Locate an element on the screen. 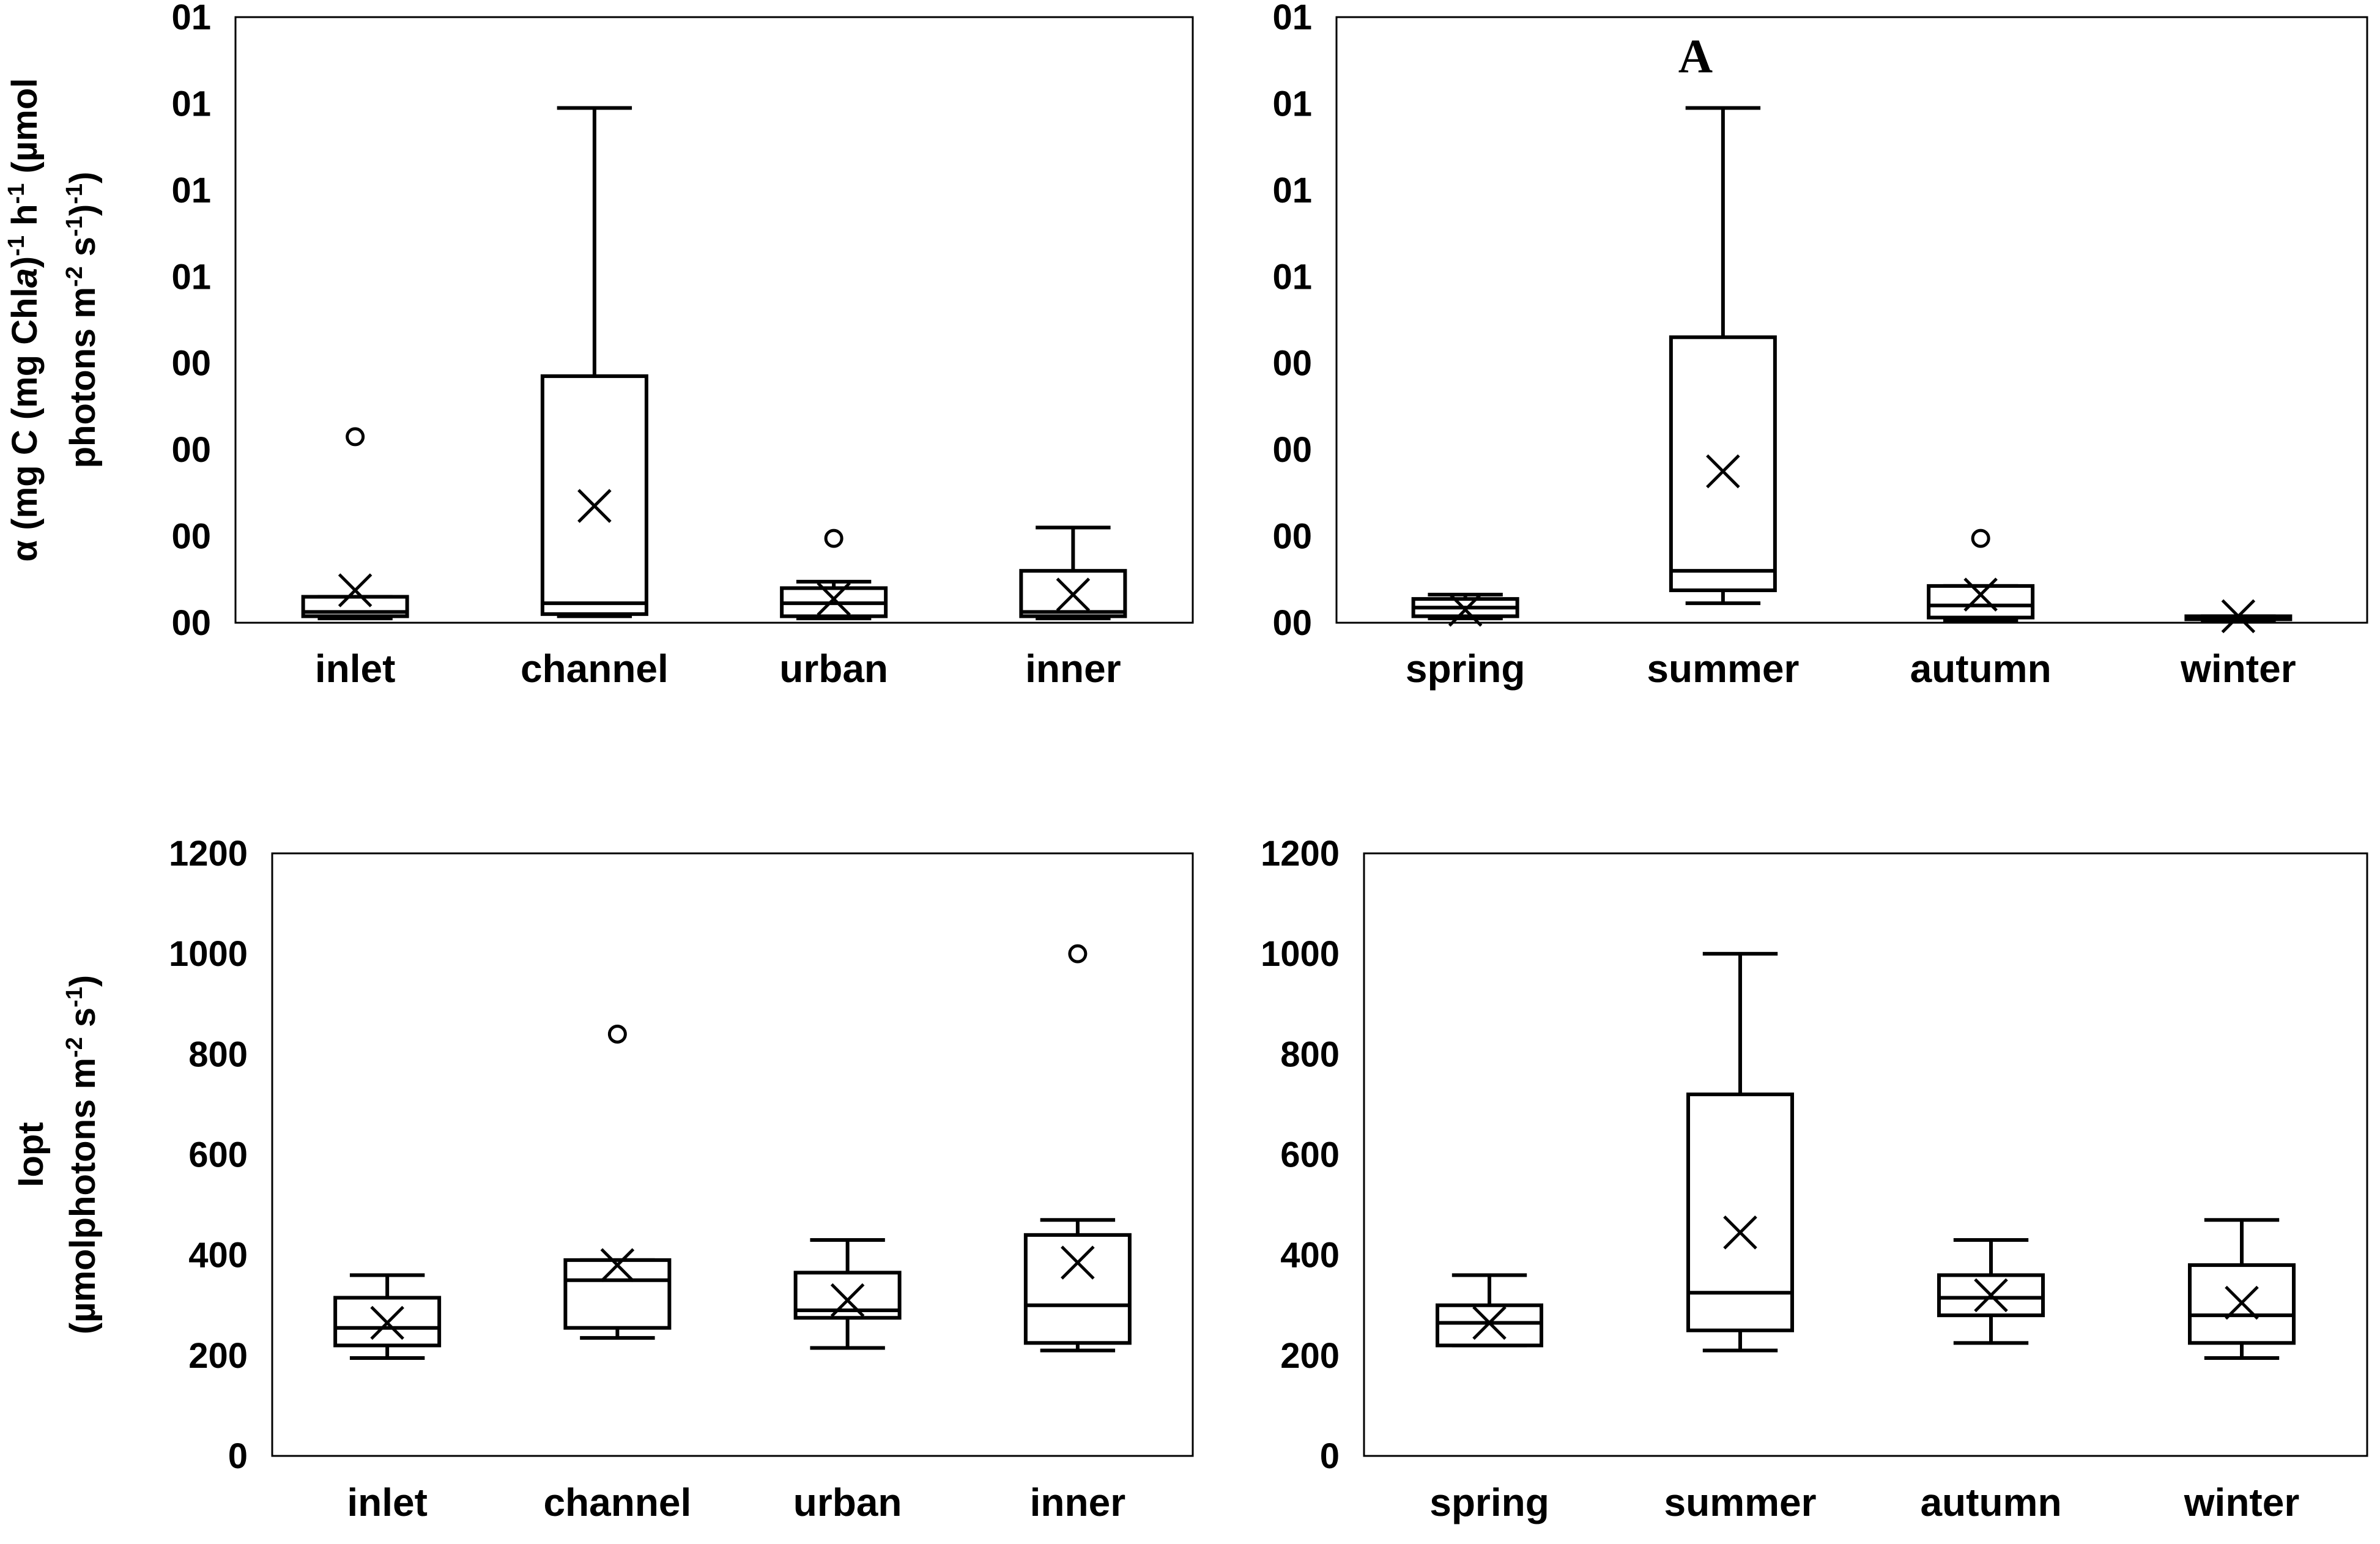 This screenshot has width=2380, height=1544. box-inner is located at coordinates (1073, 573).